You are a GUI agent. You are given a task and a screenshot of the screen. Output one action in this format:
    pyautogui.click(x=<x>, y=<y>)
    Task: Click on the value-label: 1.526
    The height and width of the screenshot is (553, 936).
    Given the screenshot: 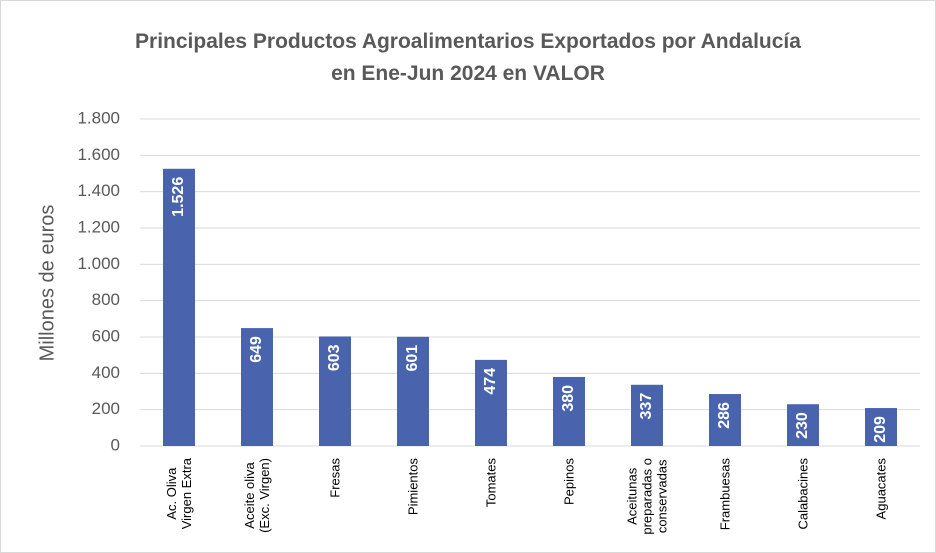 What is the action you would take?
    pyautogui.click(x=178, y=197)
    